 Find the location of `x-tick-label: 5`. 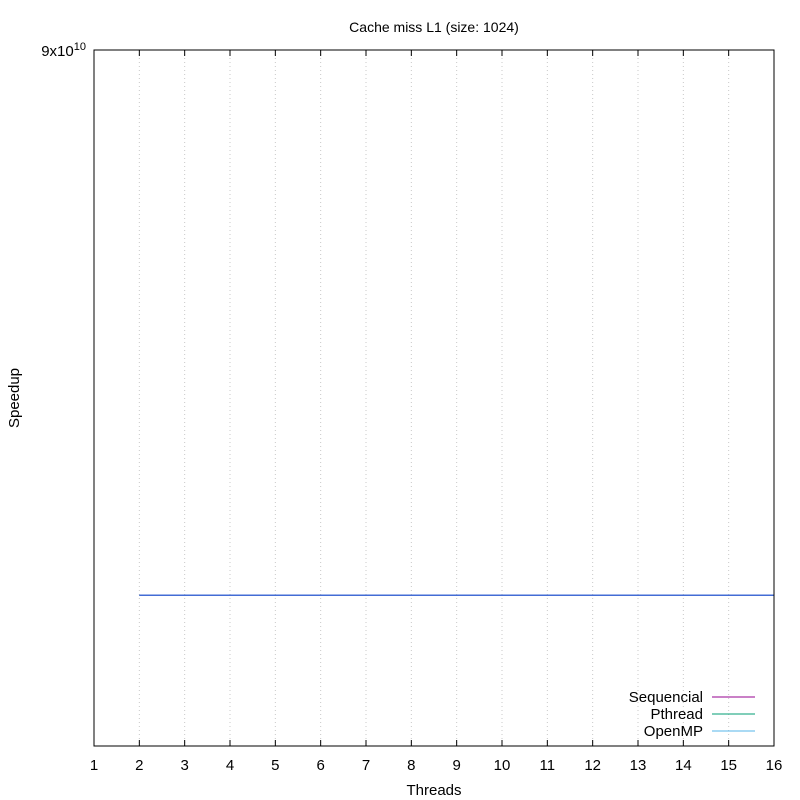

x-tick-label: 5 is located at coordinates (275, 765).